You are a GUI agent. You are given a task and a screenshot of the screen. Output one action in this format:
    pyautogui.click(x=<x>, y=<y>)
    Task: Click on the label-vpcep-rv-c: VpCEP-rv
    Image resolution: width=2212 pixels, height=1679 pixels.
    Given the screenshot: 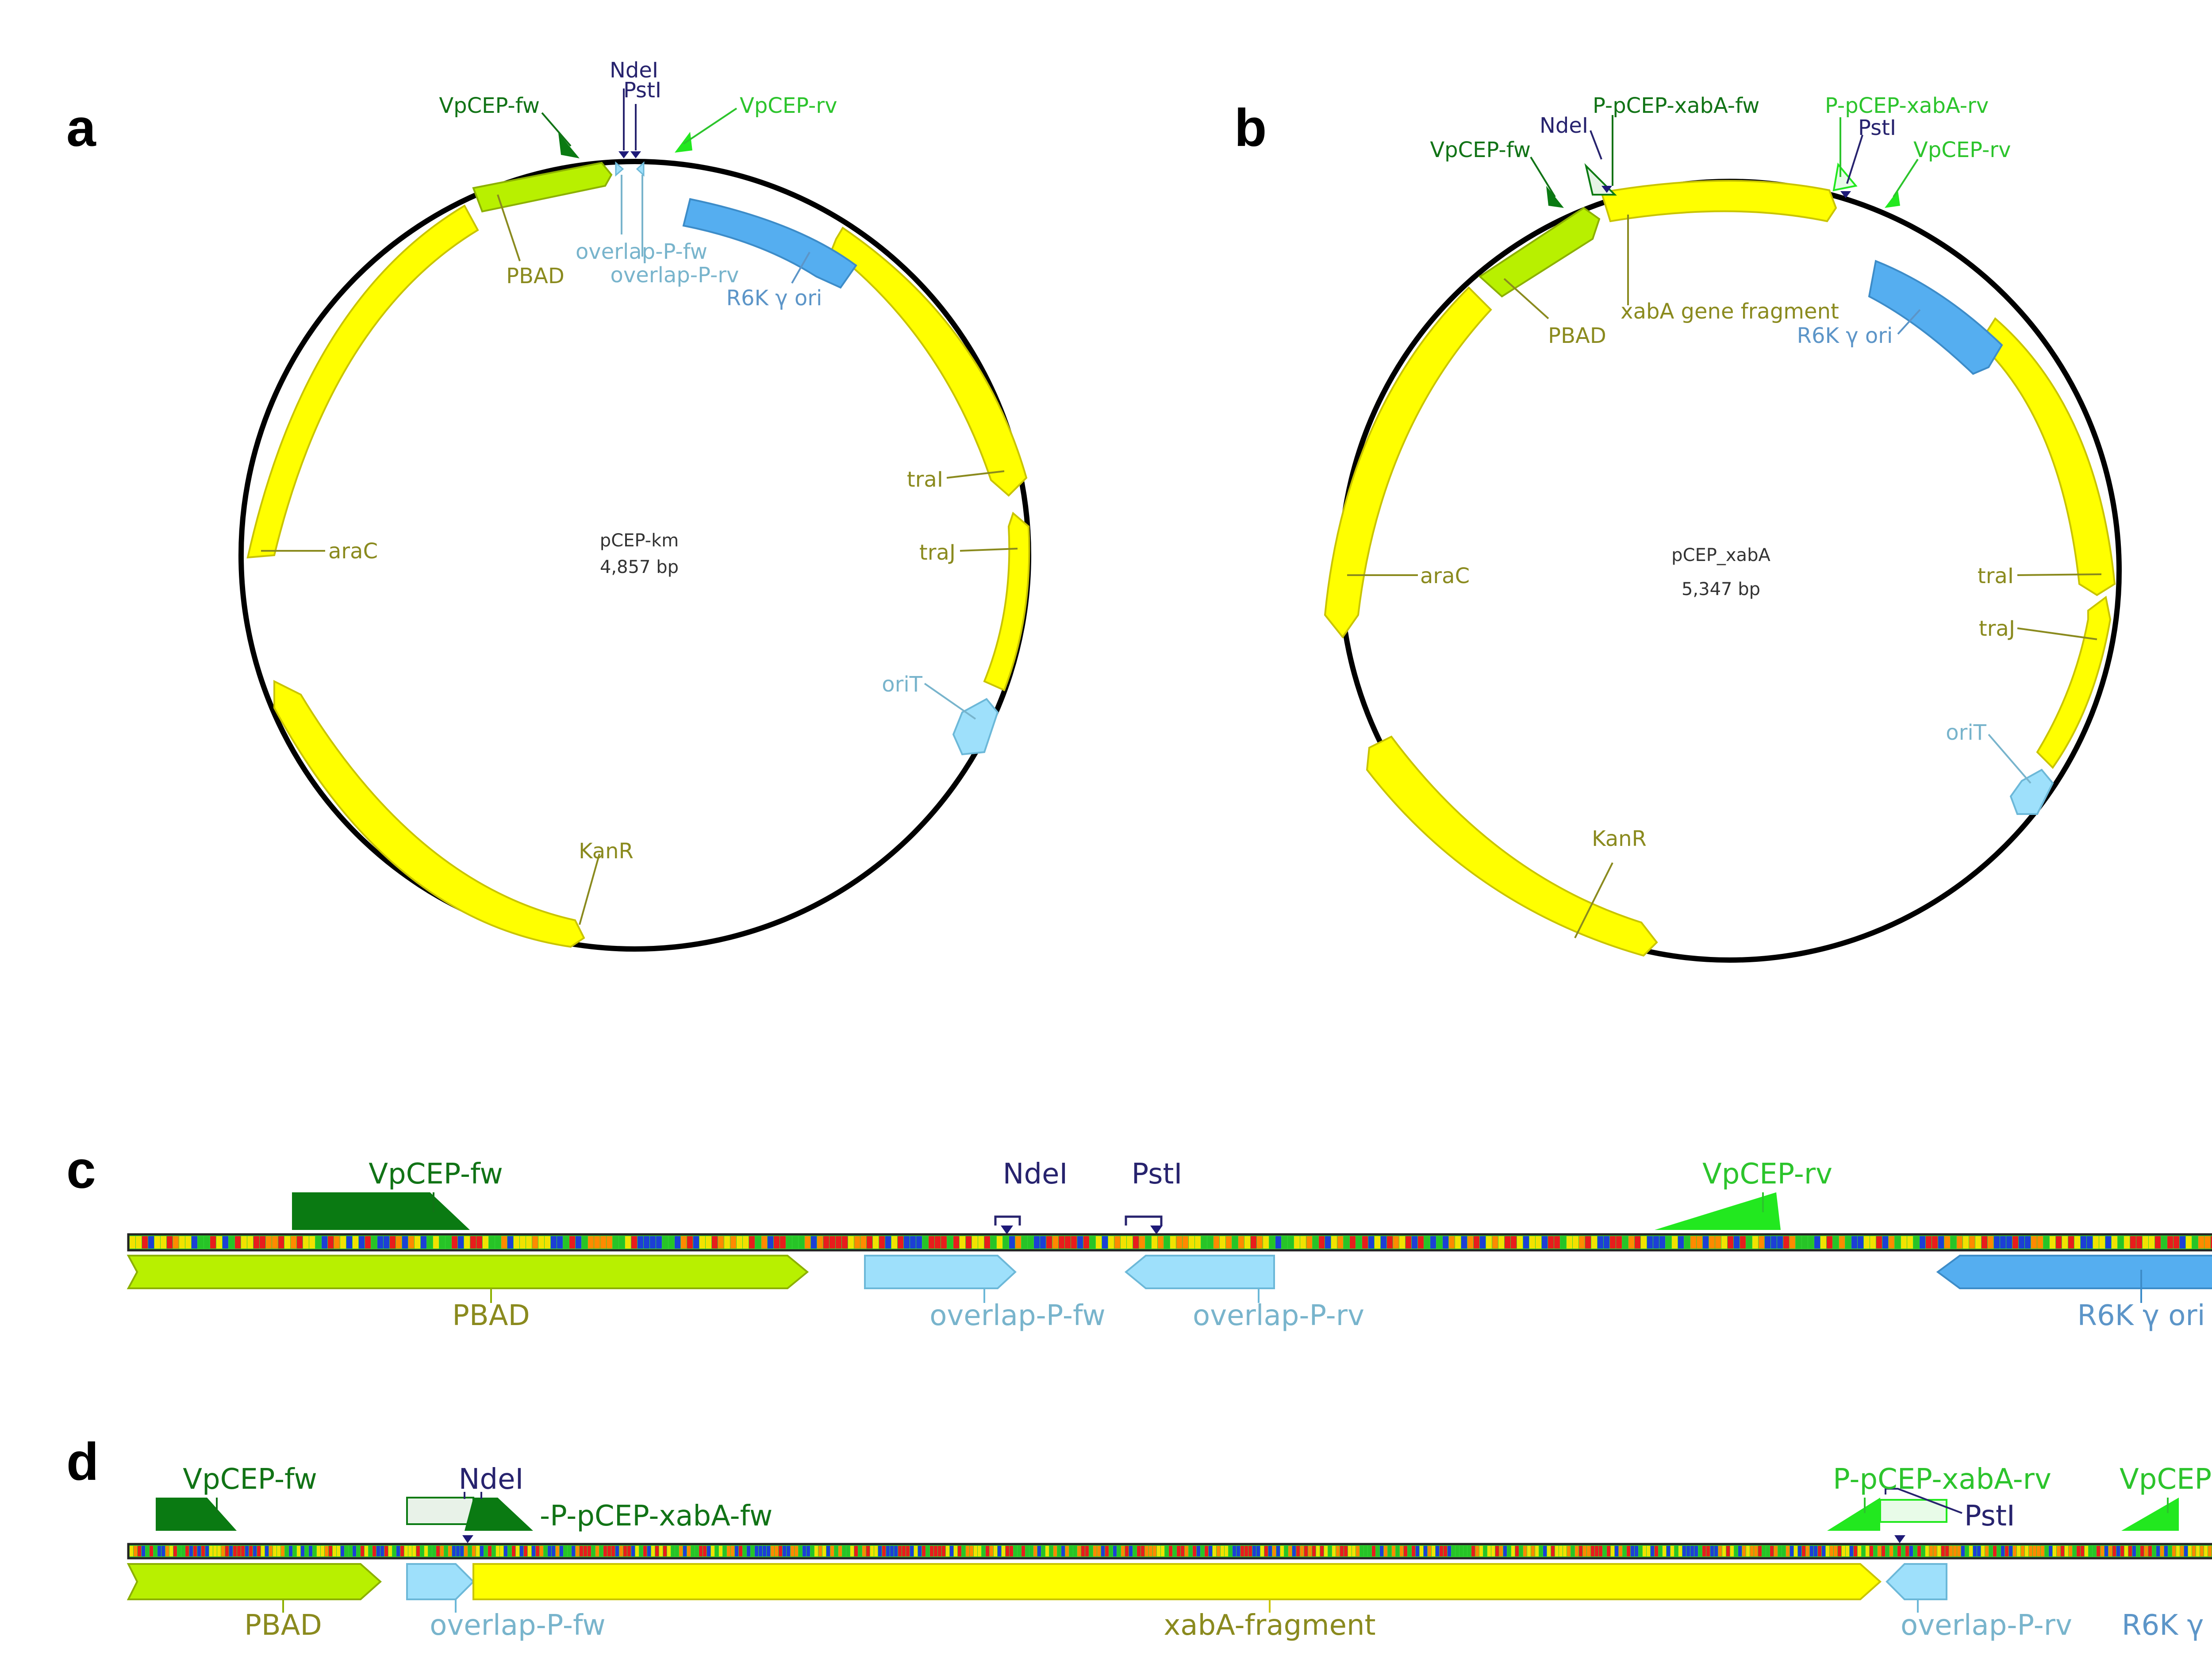 What is the action you would take?
    pyautogui.click(x=1767, y=1175)
    